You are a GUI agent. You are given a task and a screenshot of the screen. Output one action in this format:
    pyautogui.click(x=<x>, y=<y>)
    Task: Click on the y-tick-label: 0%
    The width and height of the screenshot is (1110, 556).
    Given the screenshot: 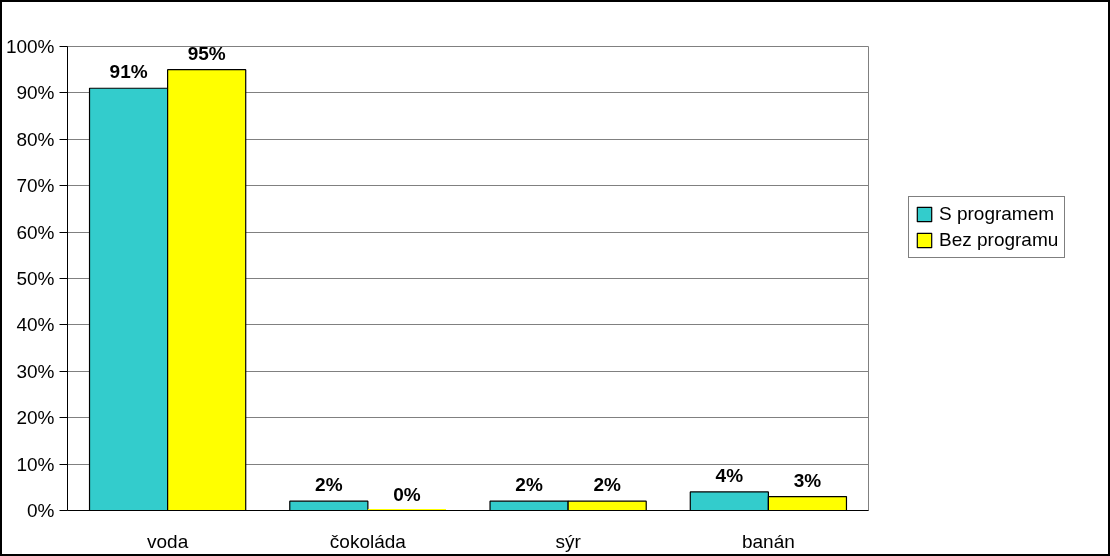 What is the action you would take?
    pyautogui.click(x=41, y=510)
    